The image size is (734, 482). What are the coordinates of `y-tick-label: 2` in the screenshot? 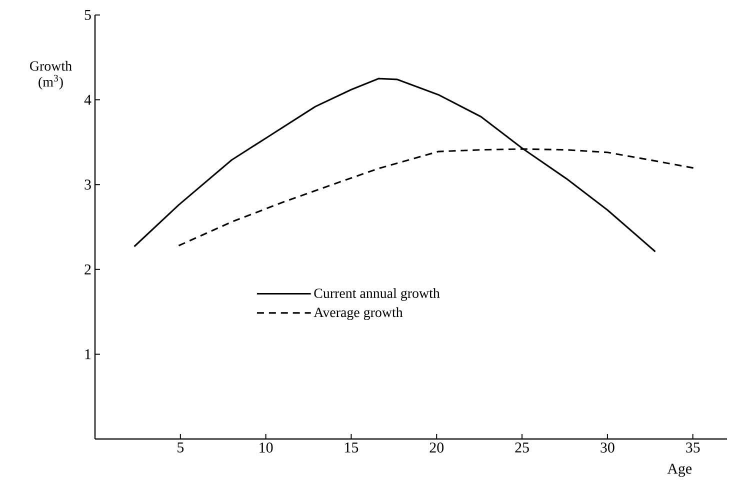 It's located at (87, 269).